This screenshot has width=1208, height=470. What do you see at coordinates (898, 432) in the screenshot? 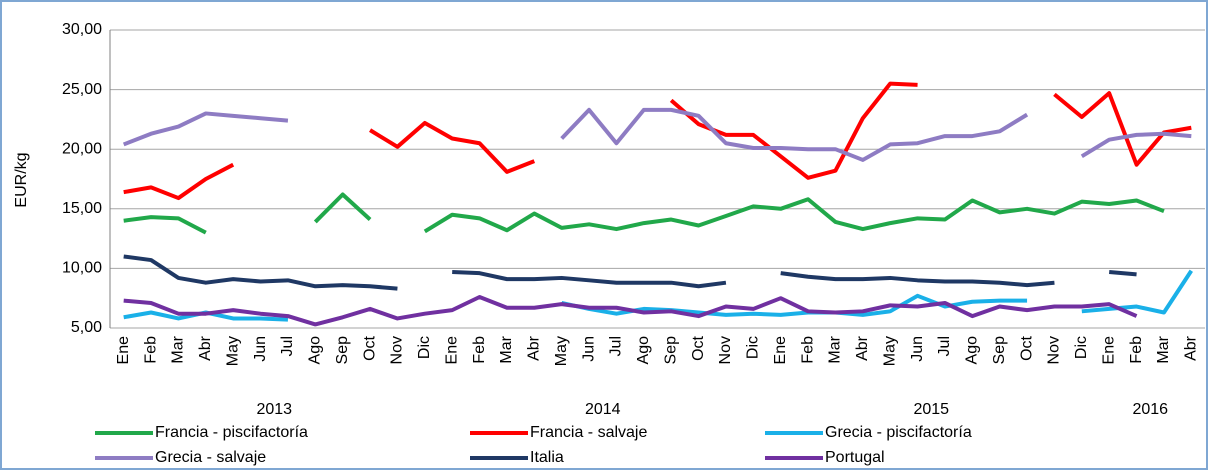
I see `legend-label: Grecia - piscifactoría` at bounding box center [898, 432].